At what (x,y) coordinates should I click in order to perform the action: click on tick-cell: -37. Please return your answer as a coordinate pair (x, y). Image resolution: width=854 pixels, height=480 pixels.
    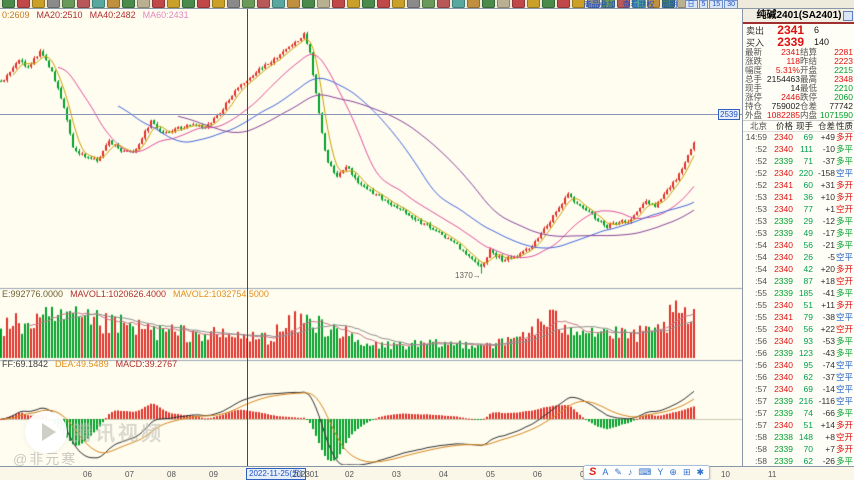
    Looking at the image, I should click on (828, 161).